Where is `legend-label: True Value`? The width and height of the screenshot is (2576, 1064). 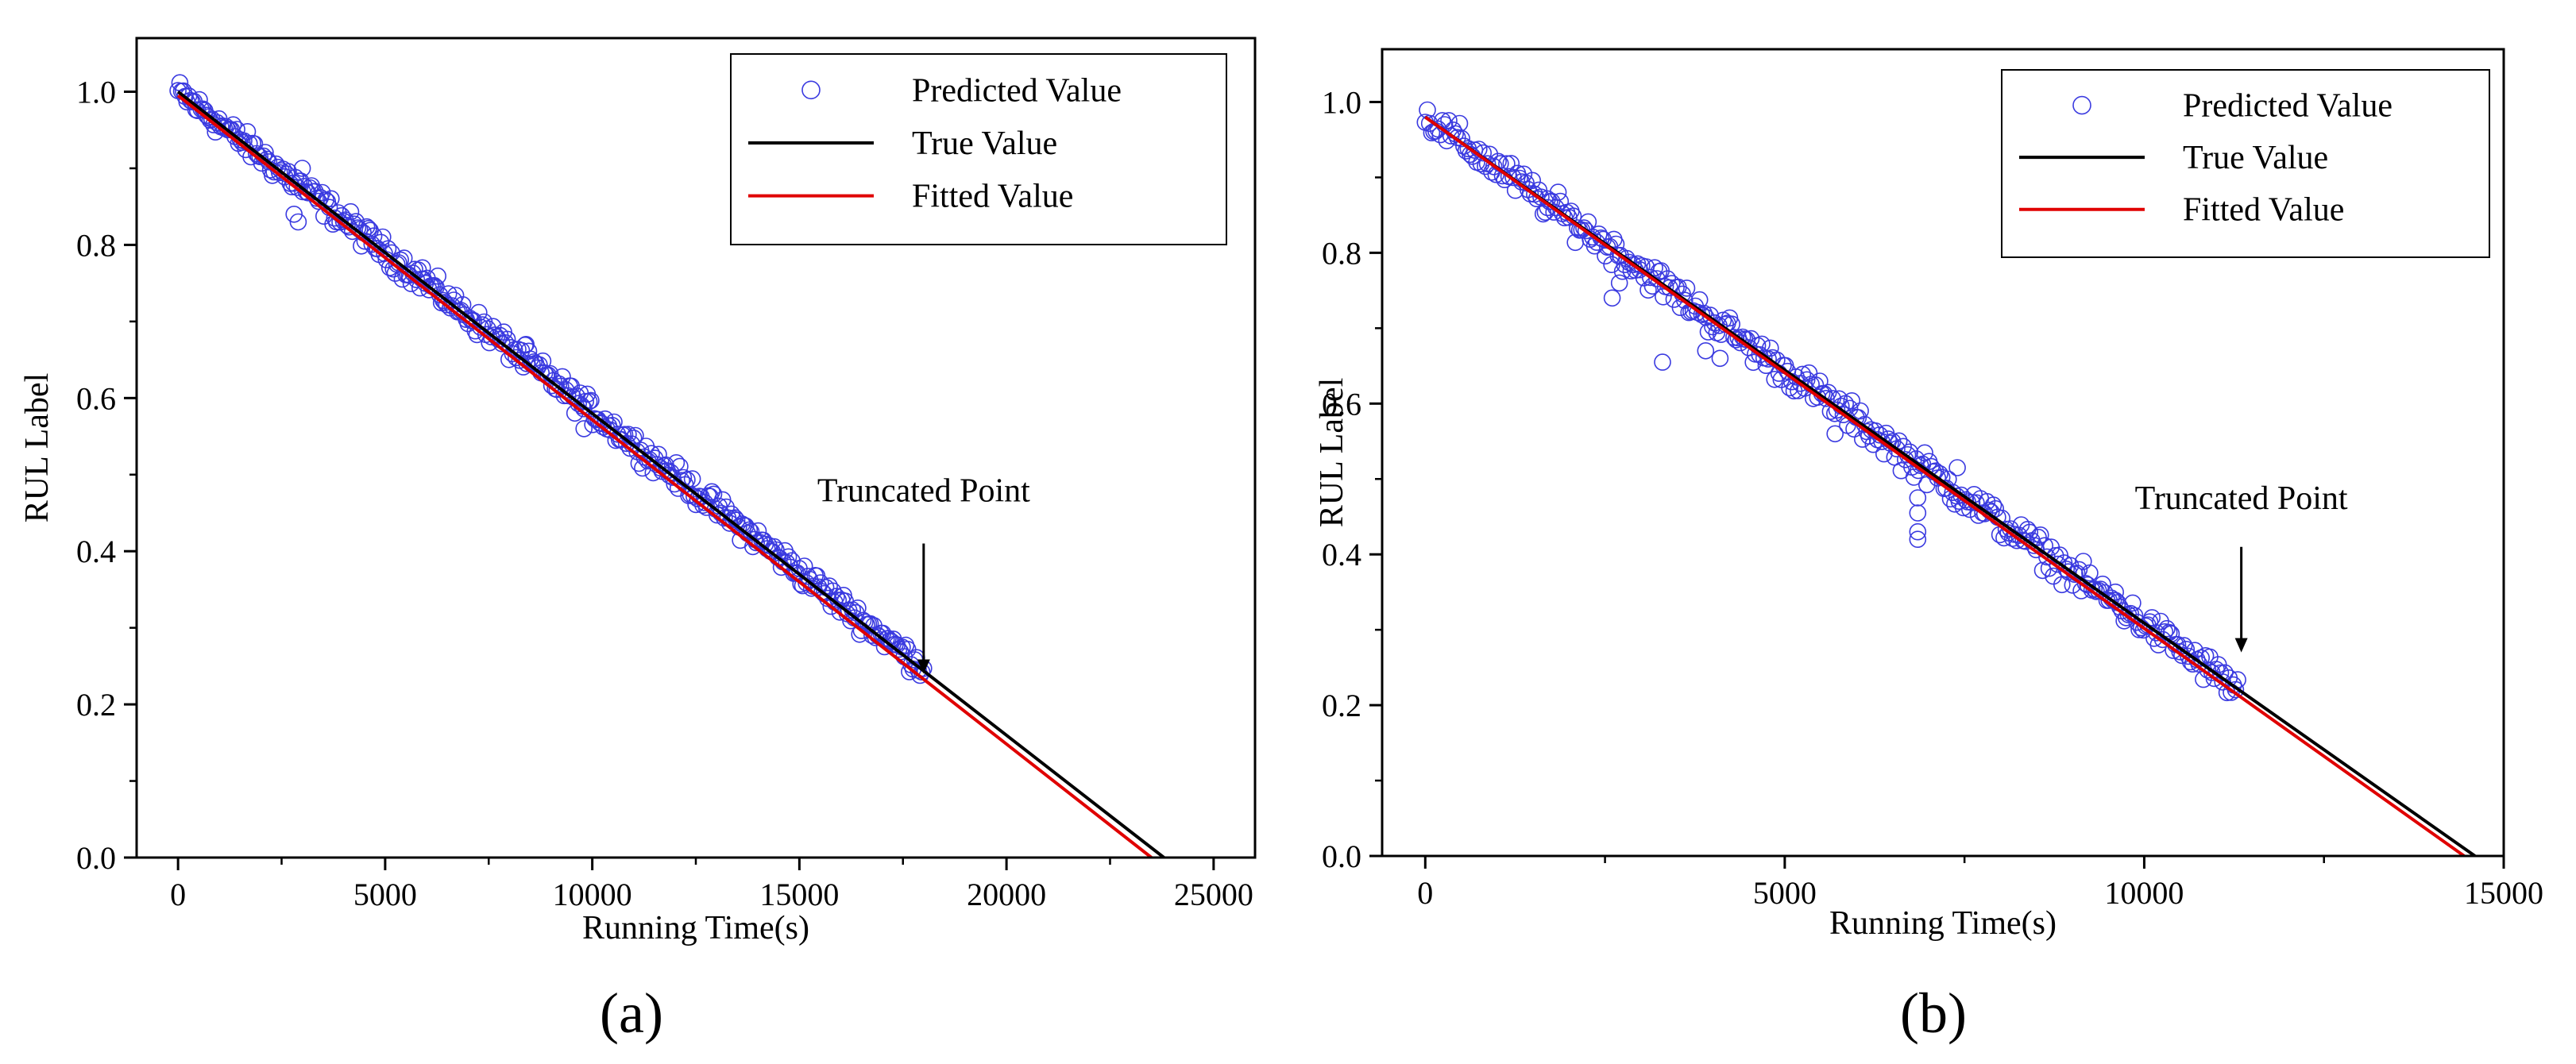
legend-label: True Value is located at coordinates (2255, 158).